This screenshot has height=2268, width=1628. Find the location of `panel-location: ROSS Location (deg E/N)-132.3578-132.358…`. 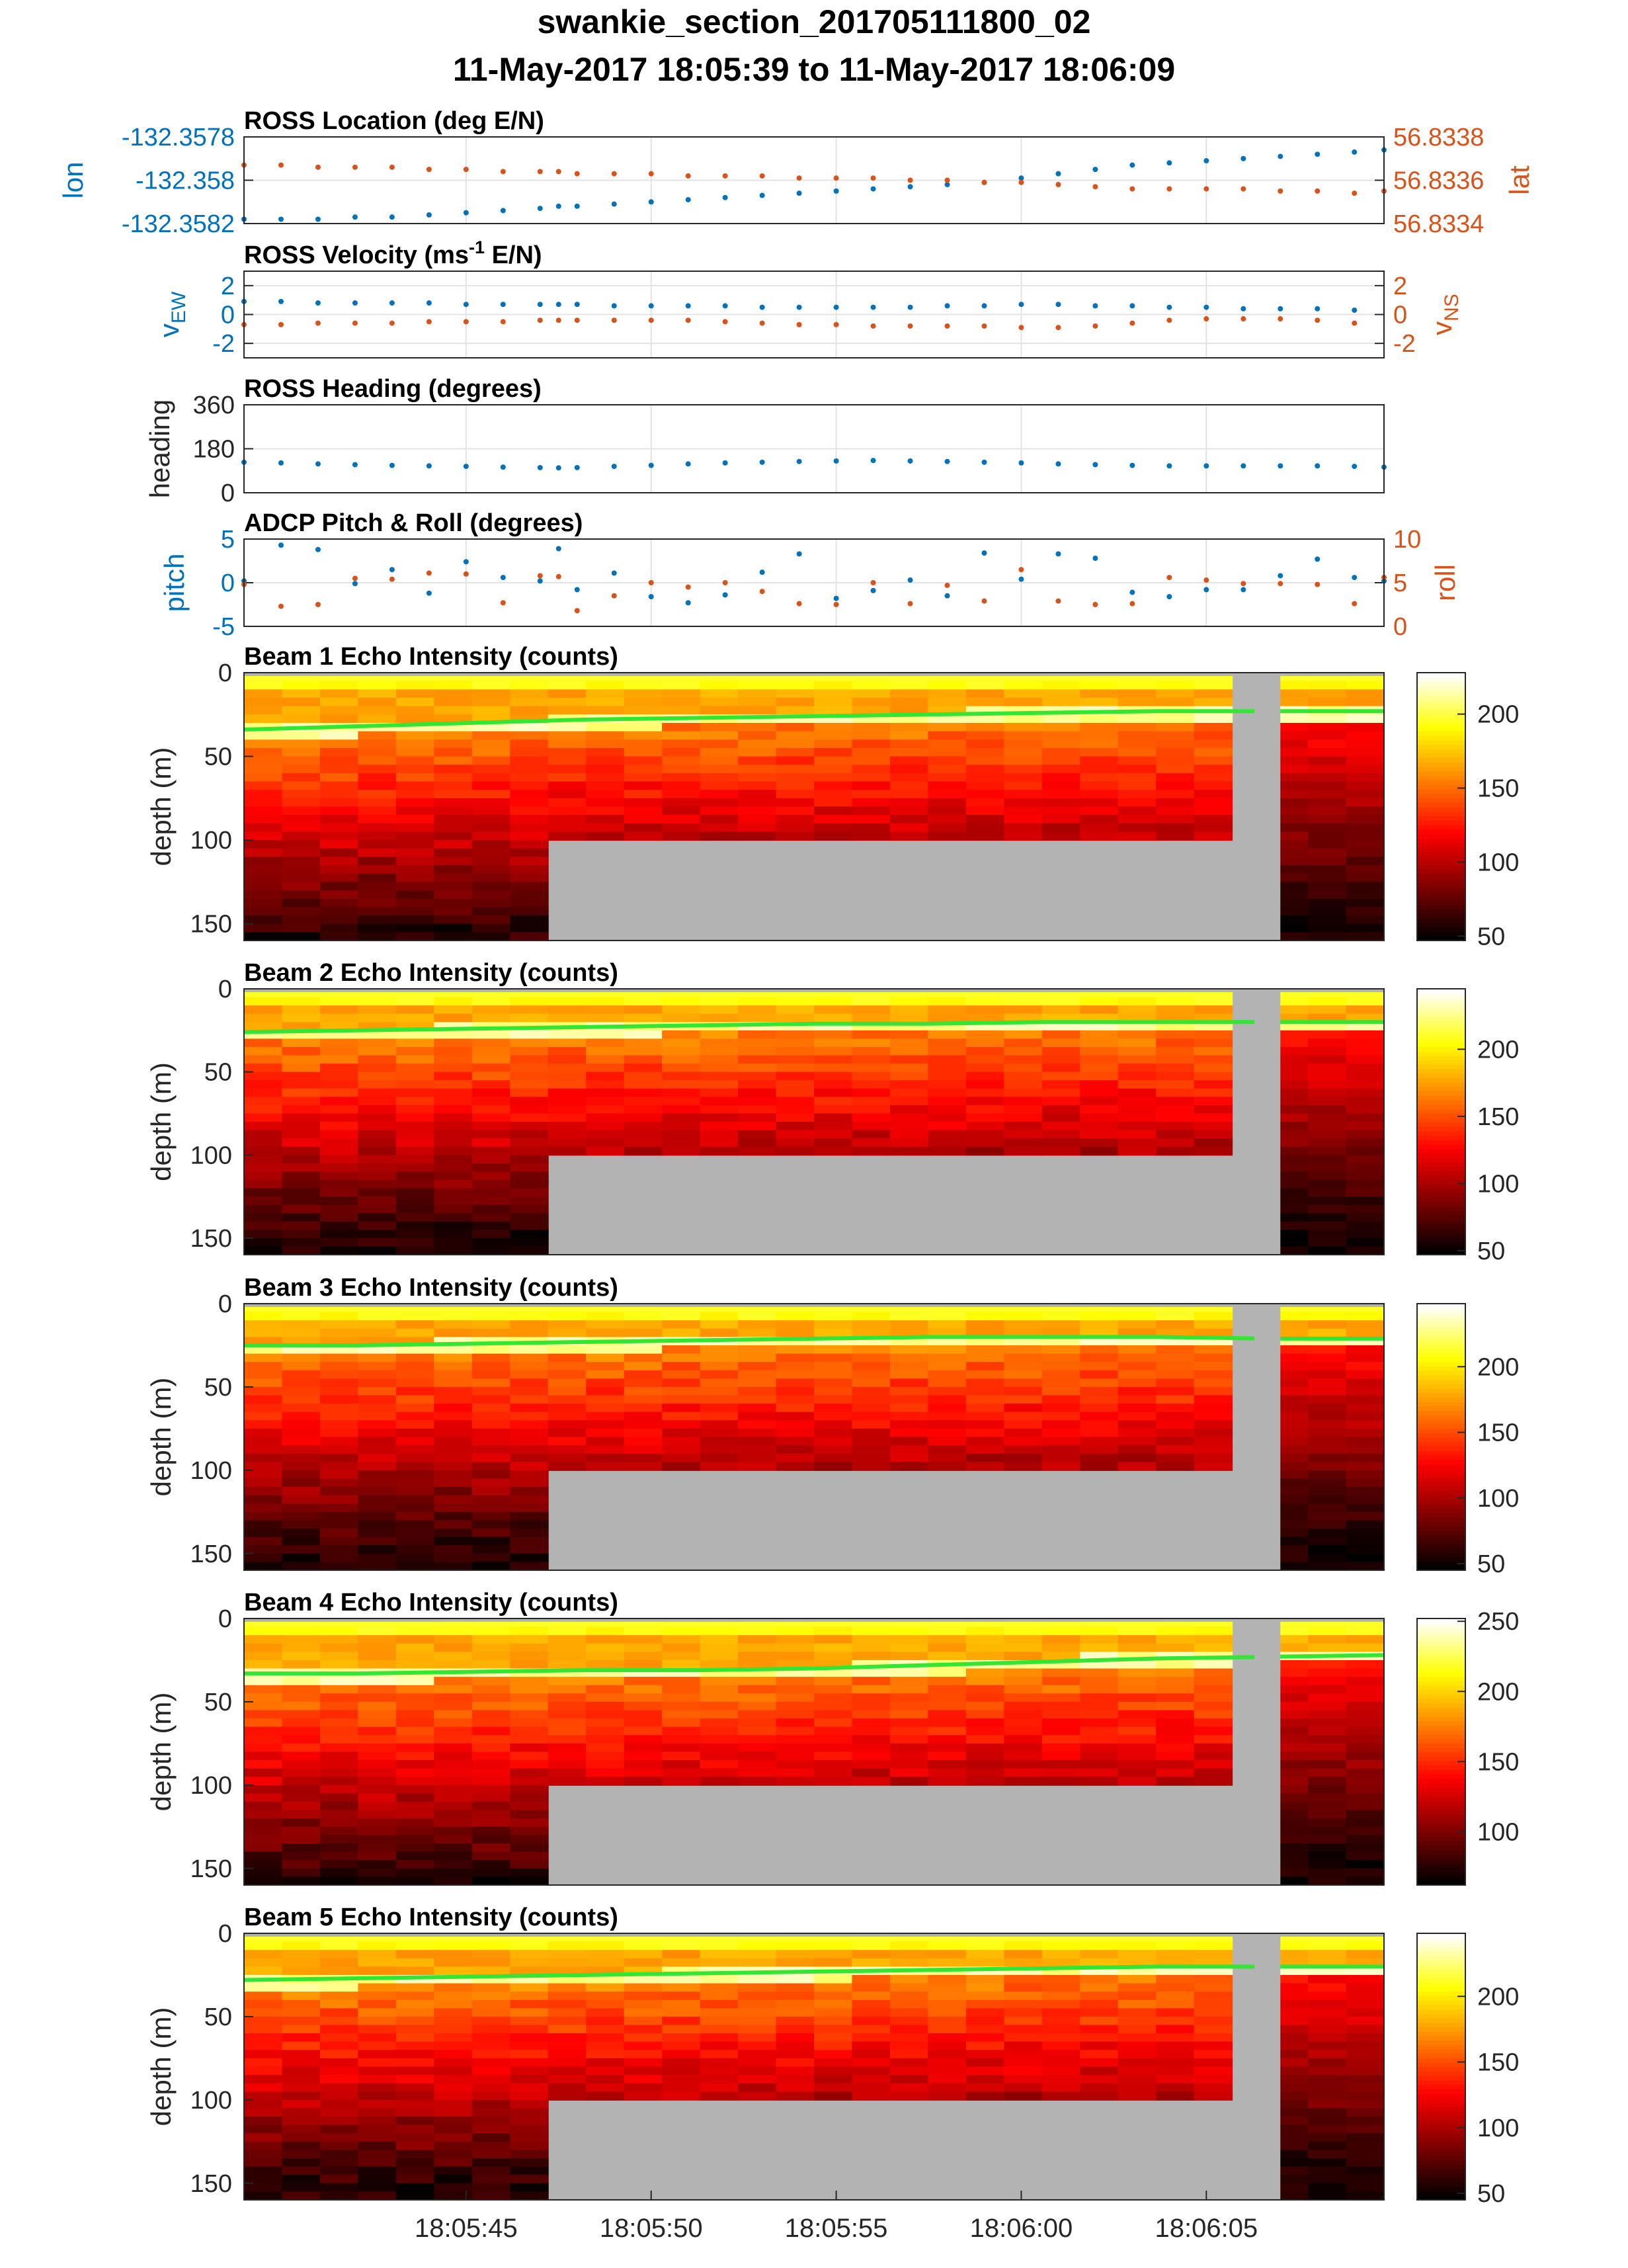

panel-location: ROSS Location (deg E/N)-132.3578-132.358… is located at coordinates (796, 173).